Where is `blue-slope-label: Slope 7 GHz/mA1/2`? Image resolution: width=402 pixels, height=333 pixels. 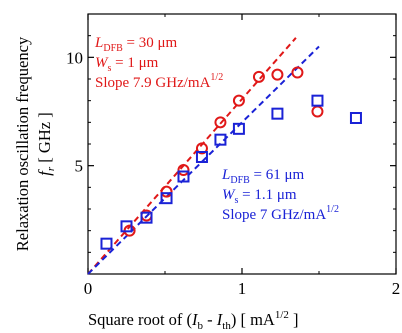 blue-slope-label: Slope 7 GHz/mA1/2 is located at coordinates (280, 213).